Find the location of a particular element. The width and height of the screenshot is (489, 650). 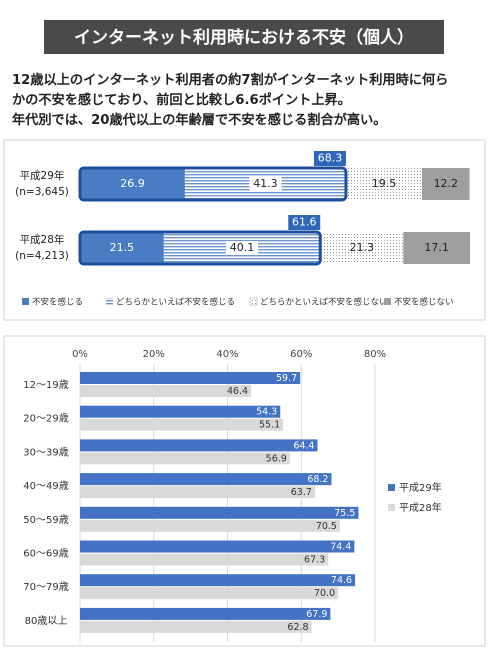

intro-line: 12歳以上のインターネット利用者の約7割がインターネット利用時に何ら is located at coordinates (230, 79).